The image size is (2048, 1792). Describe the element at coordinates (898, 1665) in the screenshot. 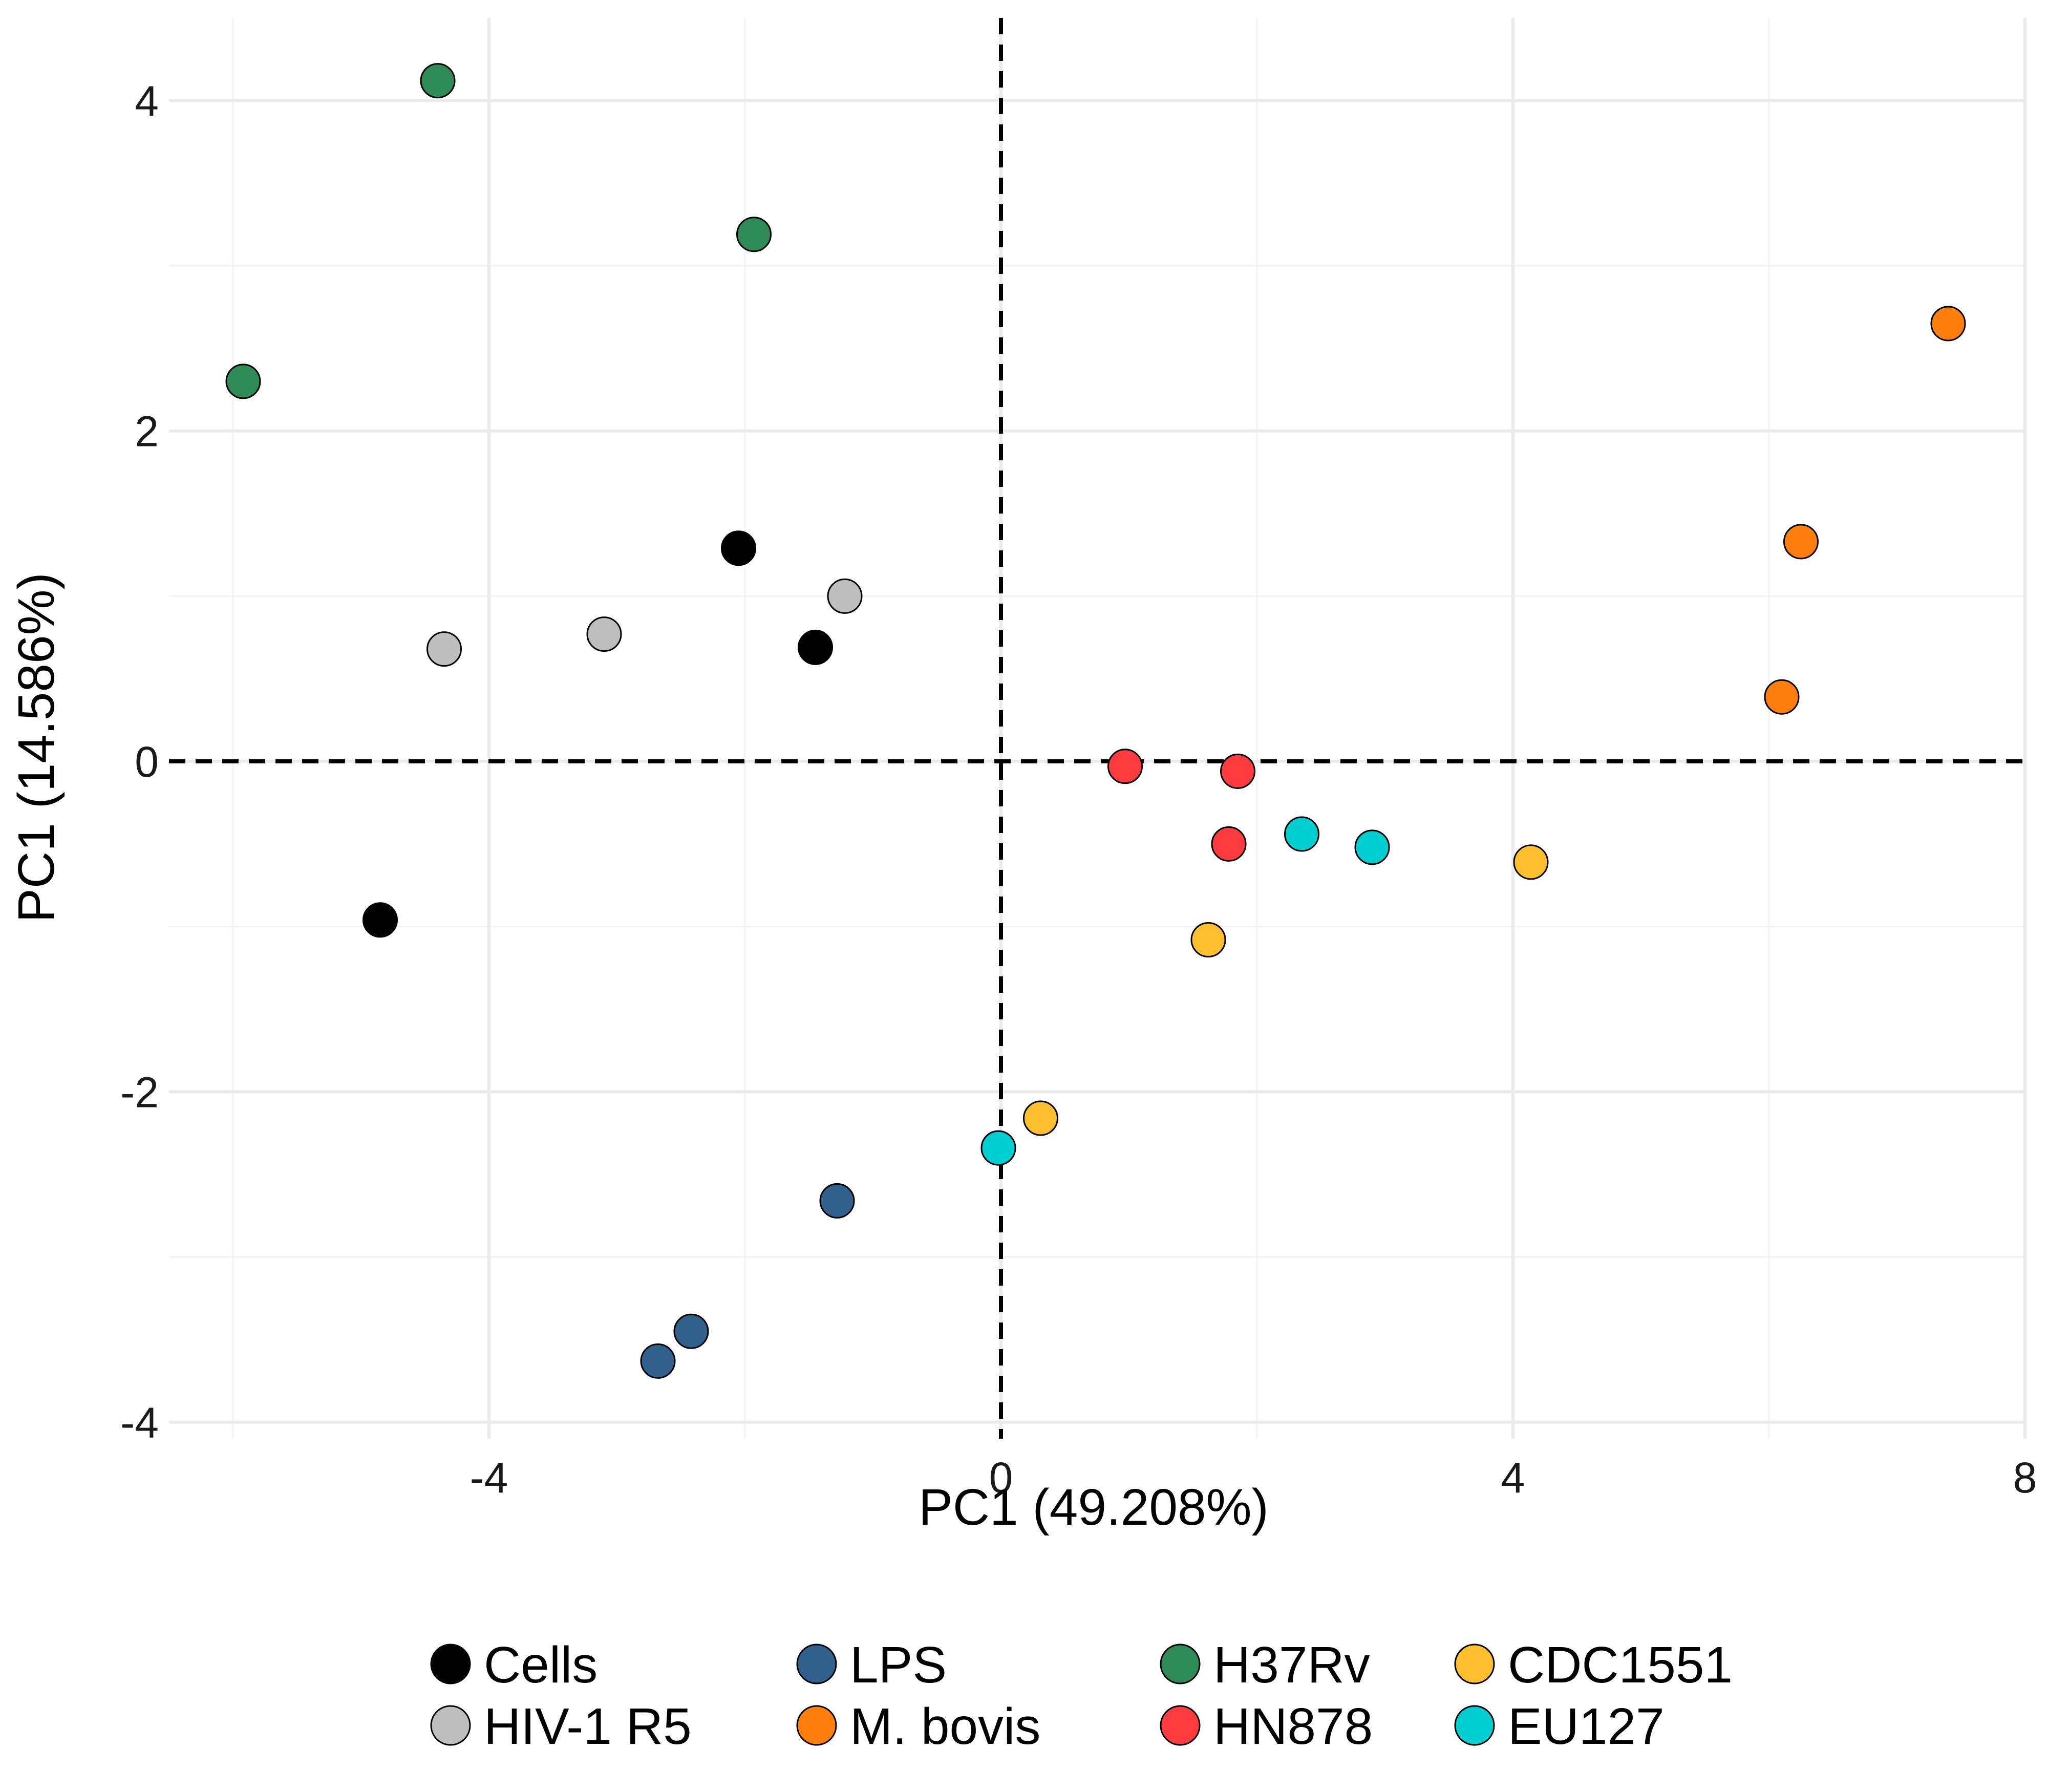

I see `legend-label: LPS` at that location.